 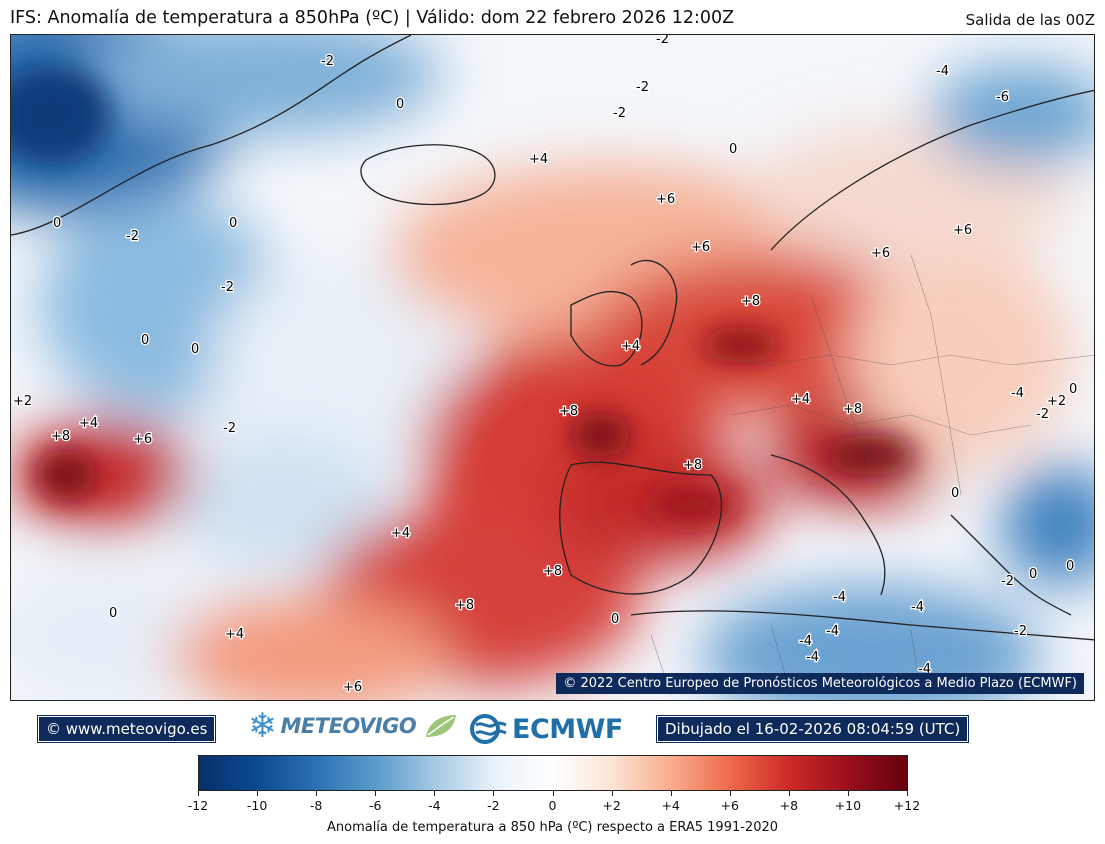 What do you see at coordinates (211, 135) in the screenshot?
I see `greenland-coast` at bounding box center [211, 135].